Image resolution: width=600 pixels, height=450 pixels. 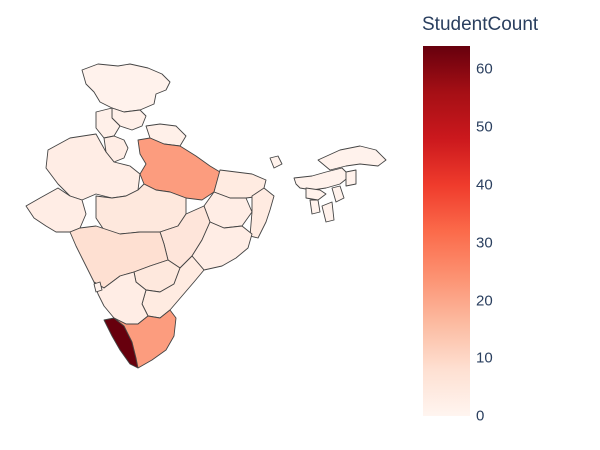 I want to click on state-meghalaya, so click(x=316, y=194).